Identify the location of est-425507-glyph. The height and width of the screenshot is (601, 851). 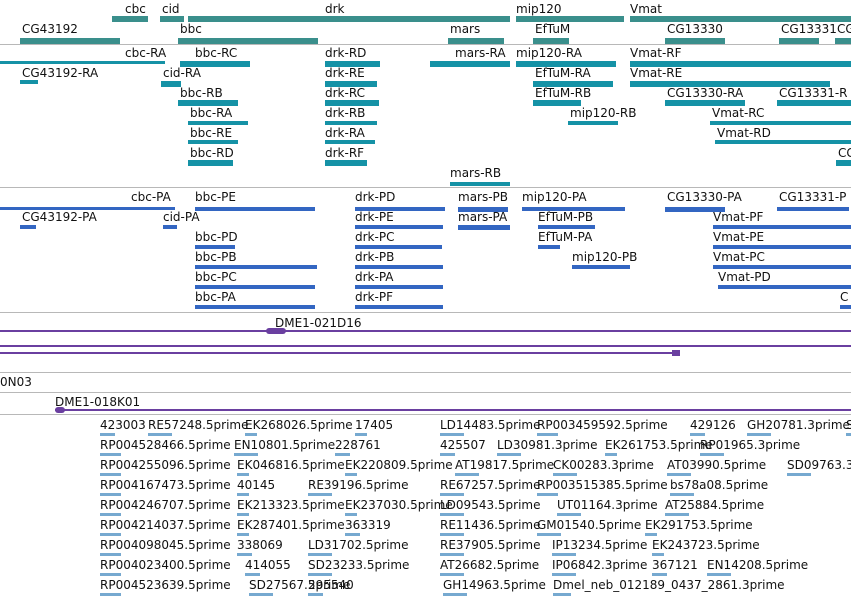
(447, 454).